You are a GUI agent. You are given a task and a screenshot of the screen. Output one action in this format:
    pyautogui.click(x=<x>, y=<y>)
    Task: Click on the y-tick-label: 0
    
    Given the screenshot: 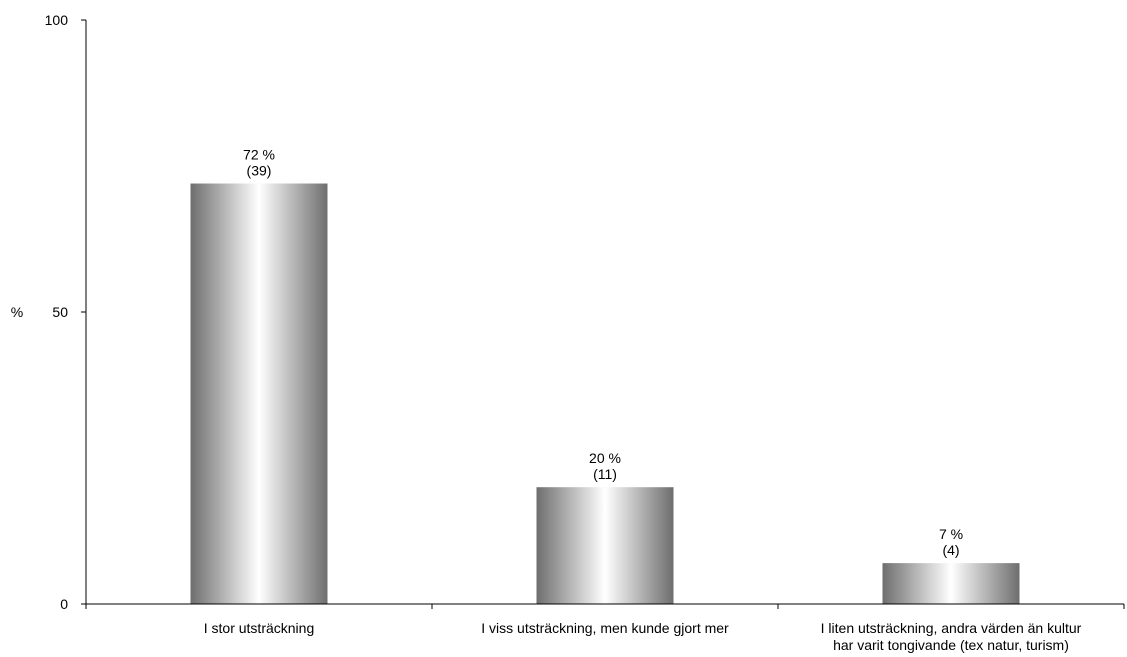 What is the action you would take?
    pyautogui.click(x=64, y=604)
    